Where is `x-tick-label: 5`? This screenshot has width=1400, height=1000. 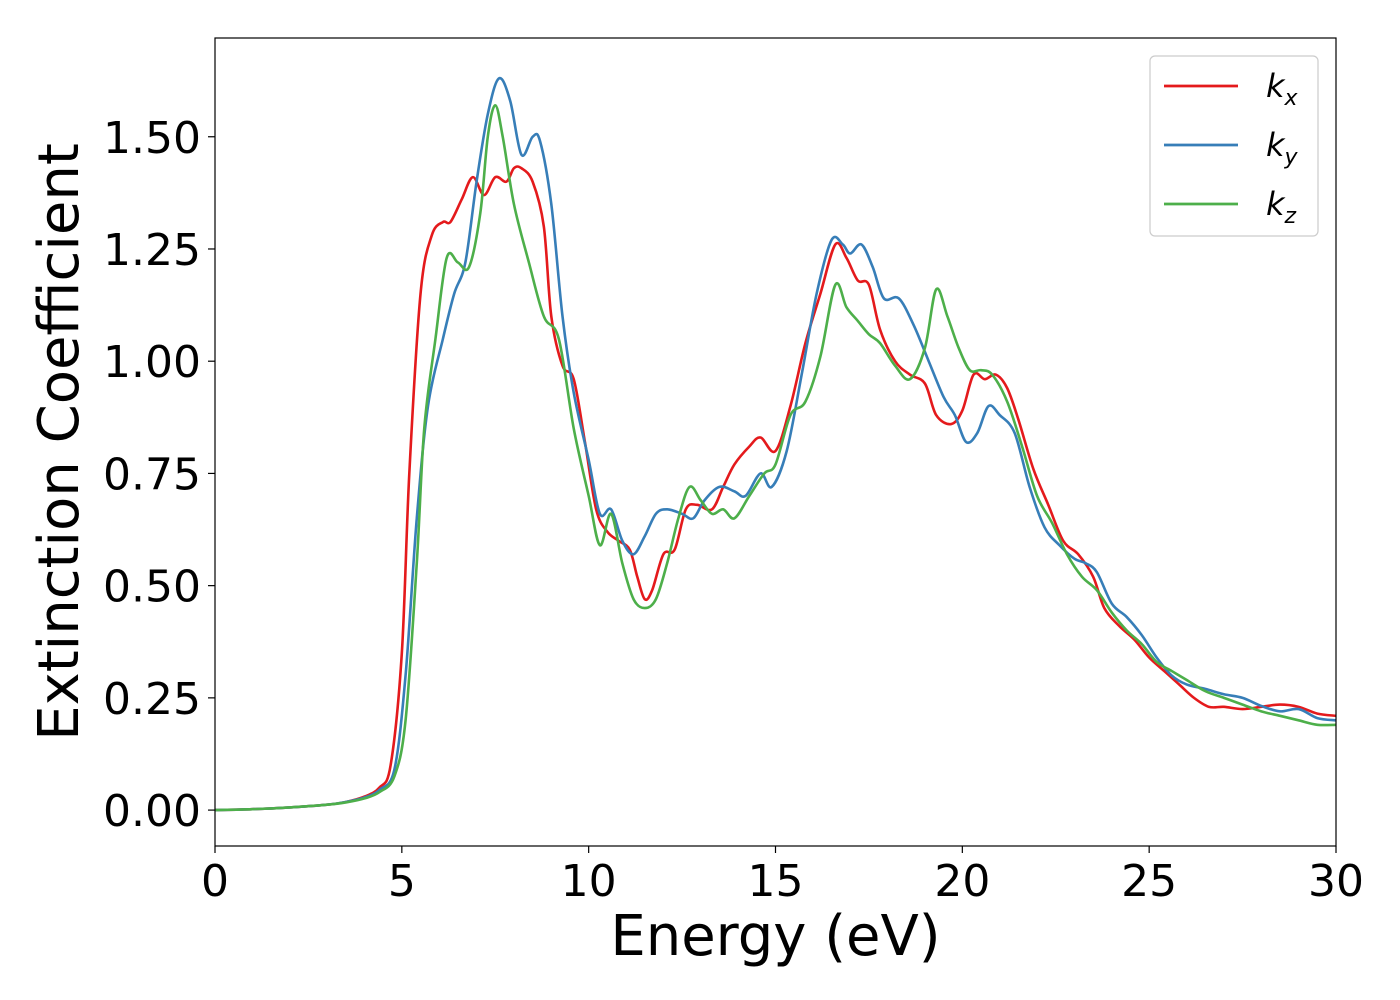 x-tick-label: 5 is located at coordinates (402, 881).